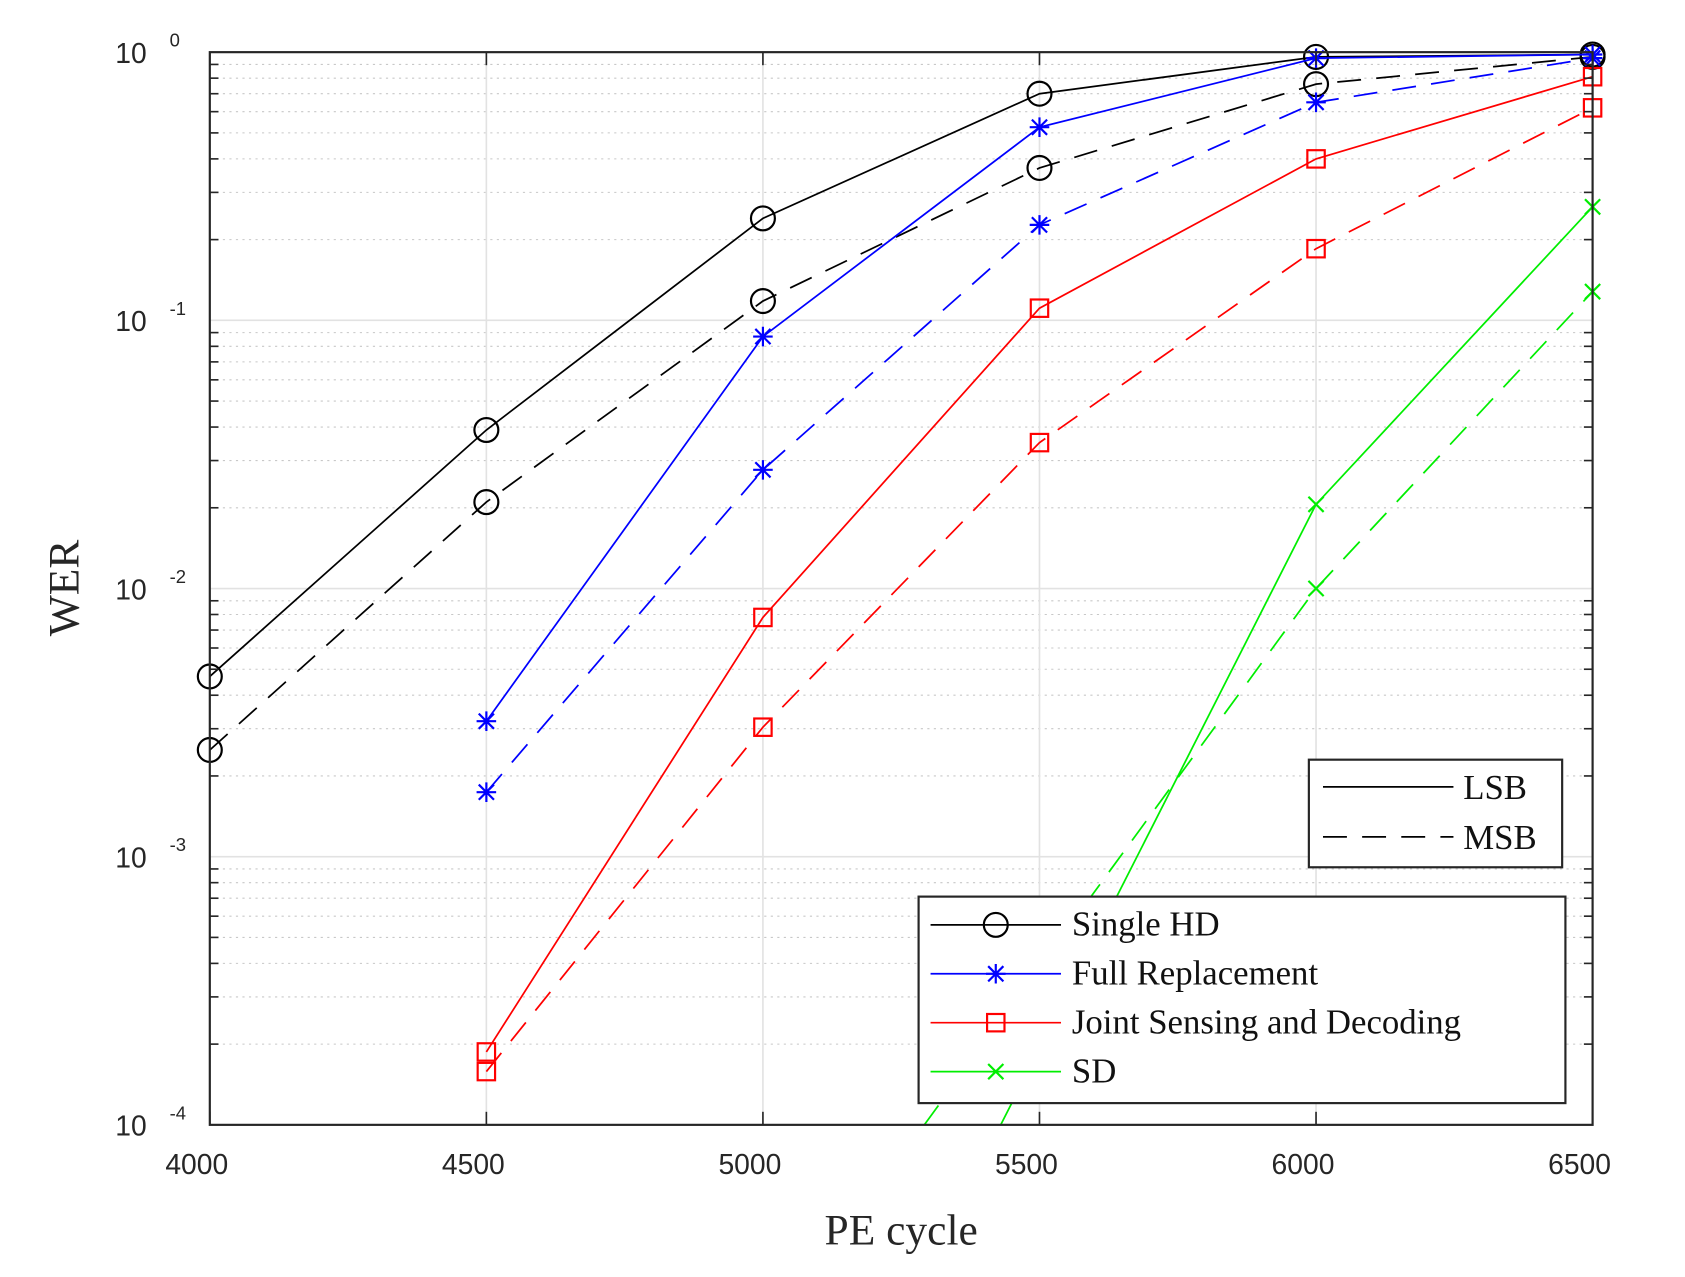 The height and width of the screenshot is (1277, 1685). I want to click on y-tick-label-exponent: -3, so click(178, 844).